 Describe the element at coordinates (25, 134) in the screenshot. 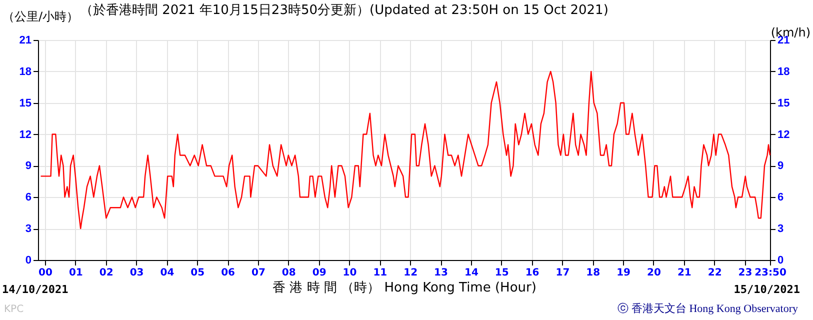

I see `y-tick-label: 12` at that location.